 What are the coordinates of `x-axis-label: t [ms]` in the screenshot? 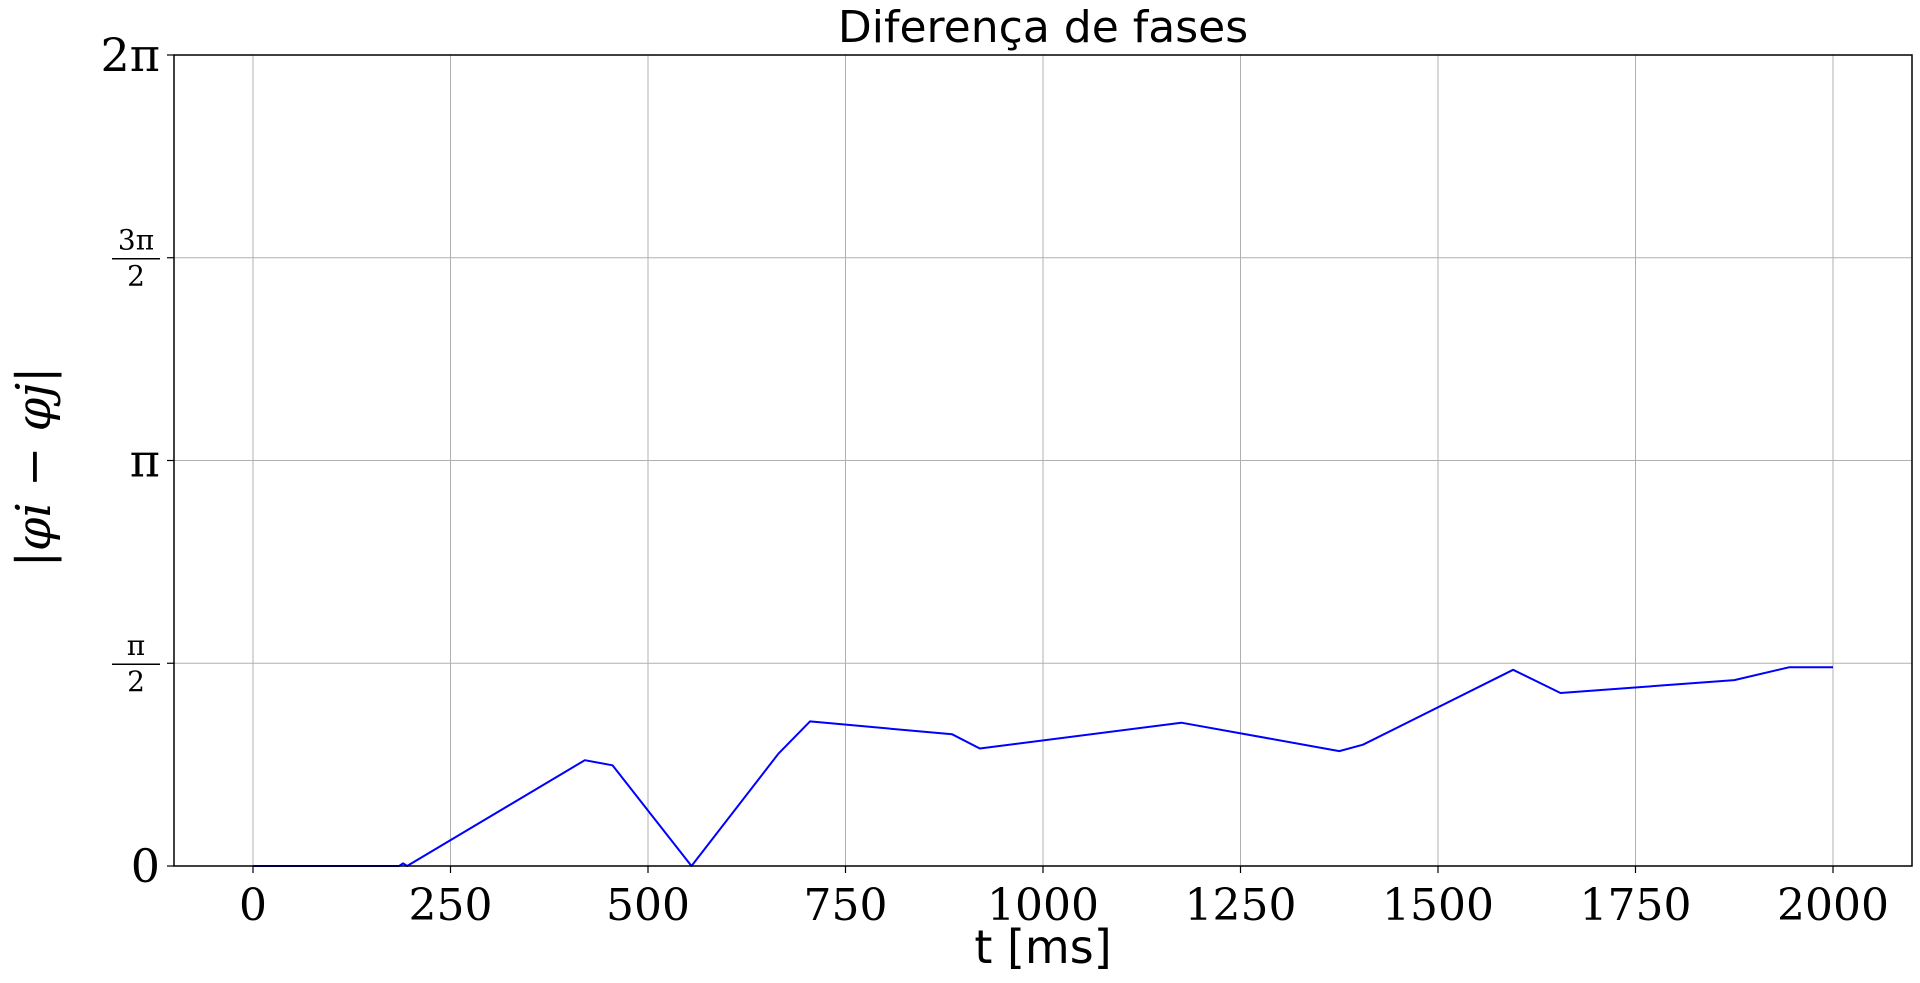 It's located at (1042, 947).